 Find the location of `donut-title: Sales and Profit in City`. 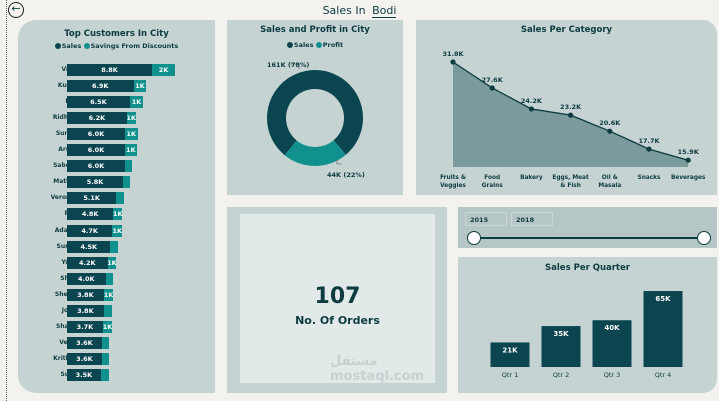

donut-title: Sales and Profit in City is located at coordinates (315, 30).